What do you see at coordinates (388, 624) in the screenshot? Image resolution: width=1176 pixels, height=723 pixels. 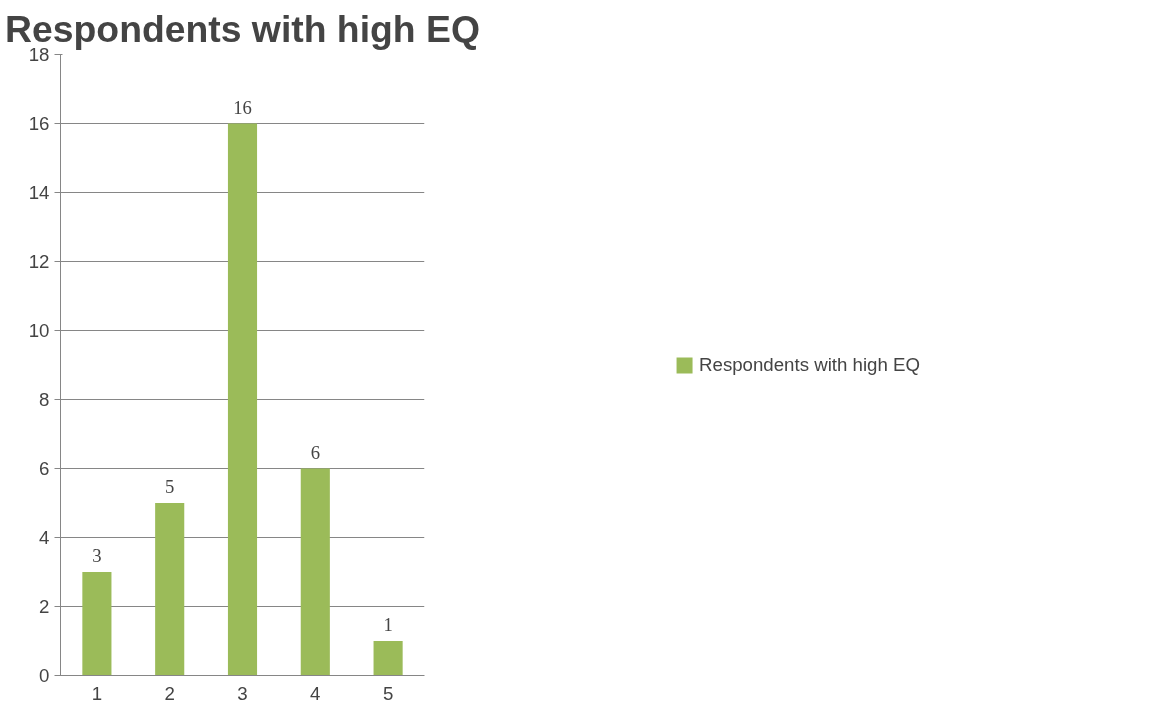 I see `data-label: 1` at bounding box center [388, 624].